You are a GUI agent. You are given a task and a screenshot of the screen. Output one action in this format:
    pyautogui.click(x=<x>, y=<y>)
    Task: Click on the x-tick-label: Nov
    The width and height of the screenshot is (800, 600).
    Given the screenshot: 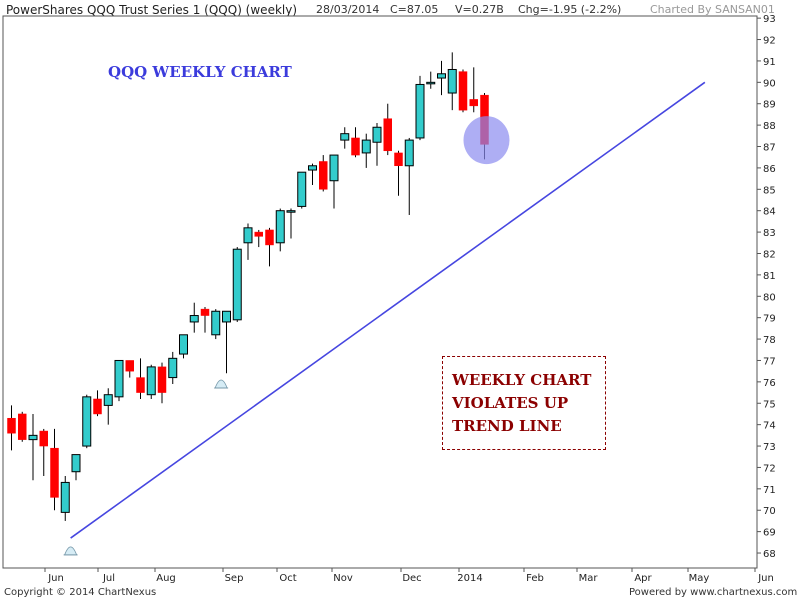 What is the action you would take?
    pyautogui.click(x=343, y=578)
    